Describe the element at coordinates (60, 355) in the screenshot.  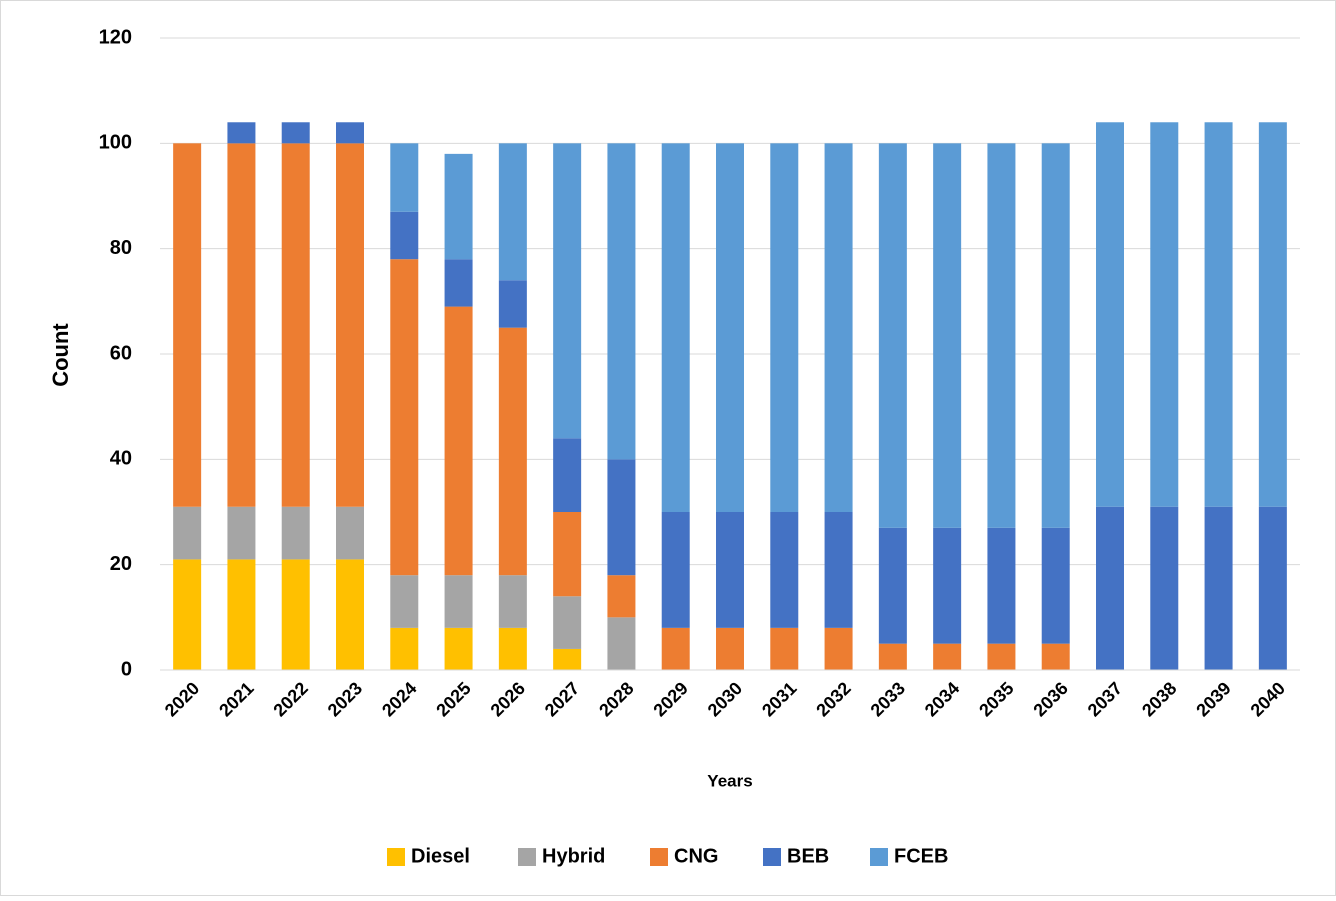
I see `y-axis-title: Count` at that location.